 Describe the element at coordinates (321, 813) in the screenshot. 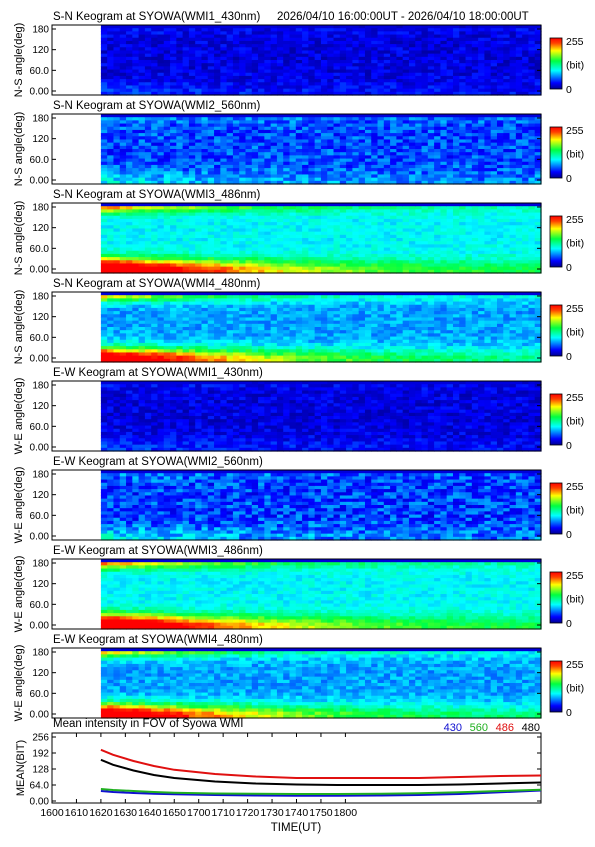

I see `x-tick-label: 1750` at that location.